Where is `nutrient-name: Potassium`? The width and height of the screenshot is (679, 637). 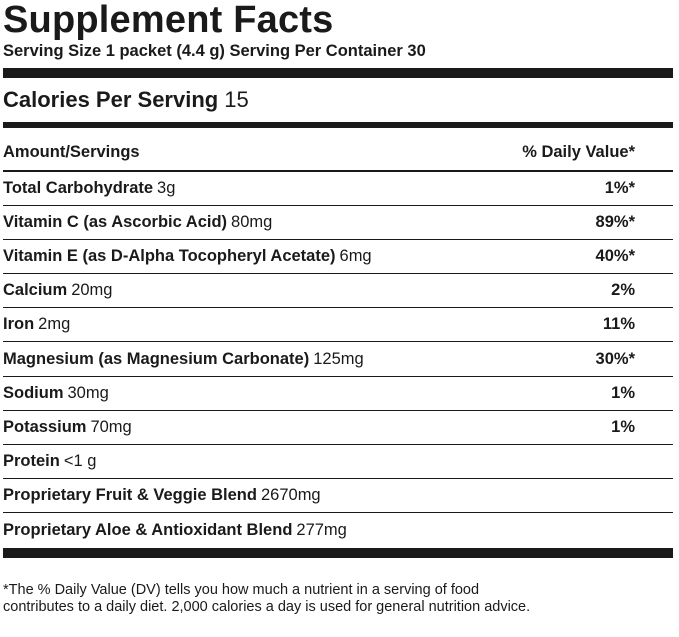 nutrient-name: Potassium is located at coordinates (45, 426).